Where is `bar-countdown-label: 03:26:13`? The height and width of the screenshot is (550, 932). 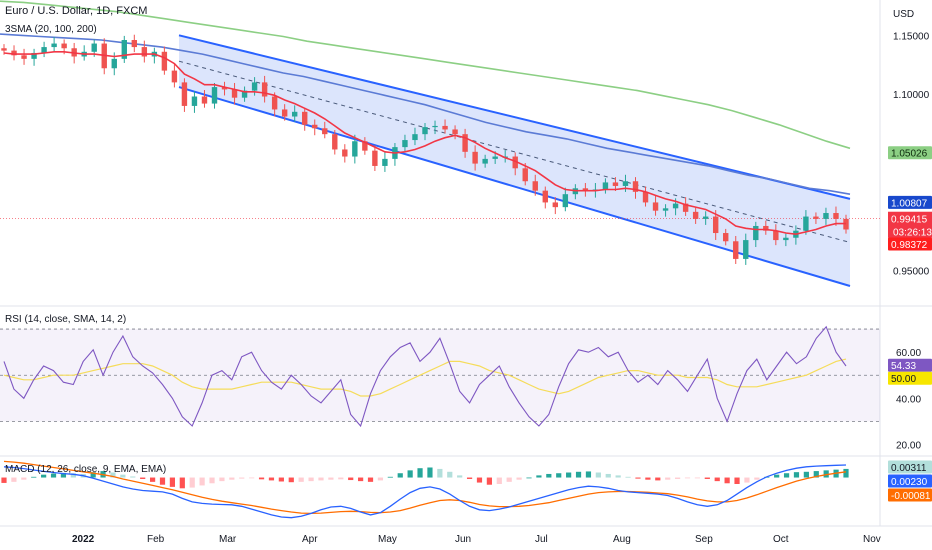
bar-countdown-label: 03:26:13 is located at coordinates (912, 233).